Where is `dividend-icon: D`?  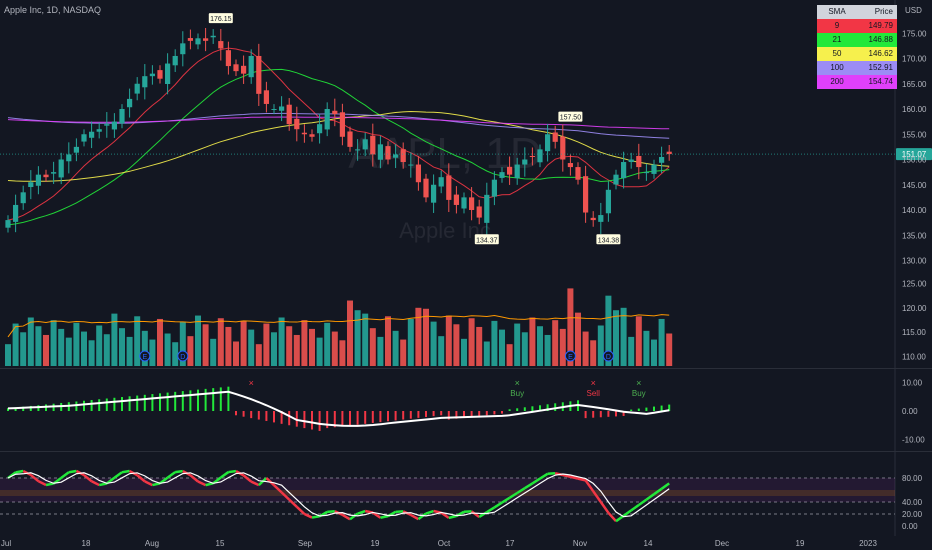
dividend-icon: D is located at coordinates (182, 357).